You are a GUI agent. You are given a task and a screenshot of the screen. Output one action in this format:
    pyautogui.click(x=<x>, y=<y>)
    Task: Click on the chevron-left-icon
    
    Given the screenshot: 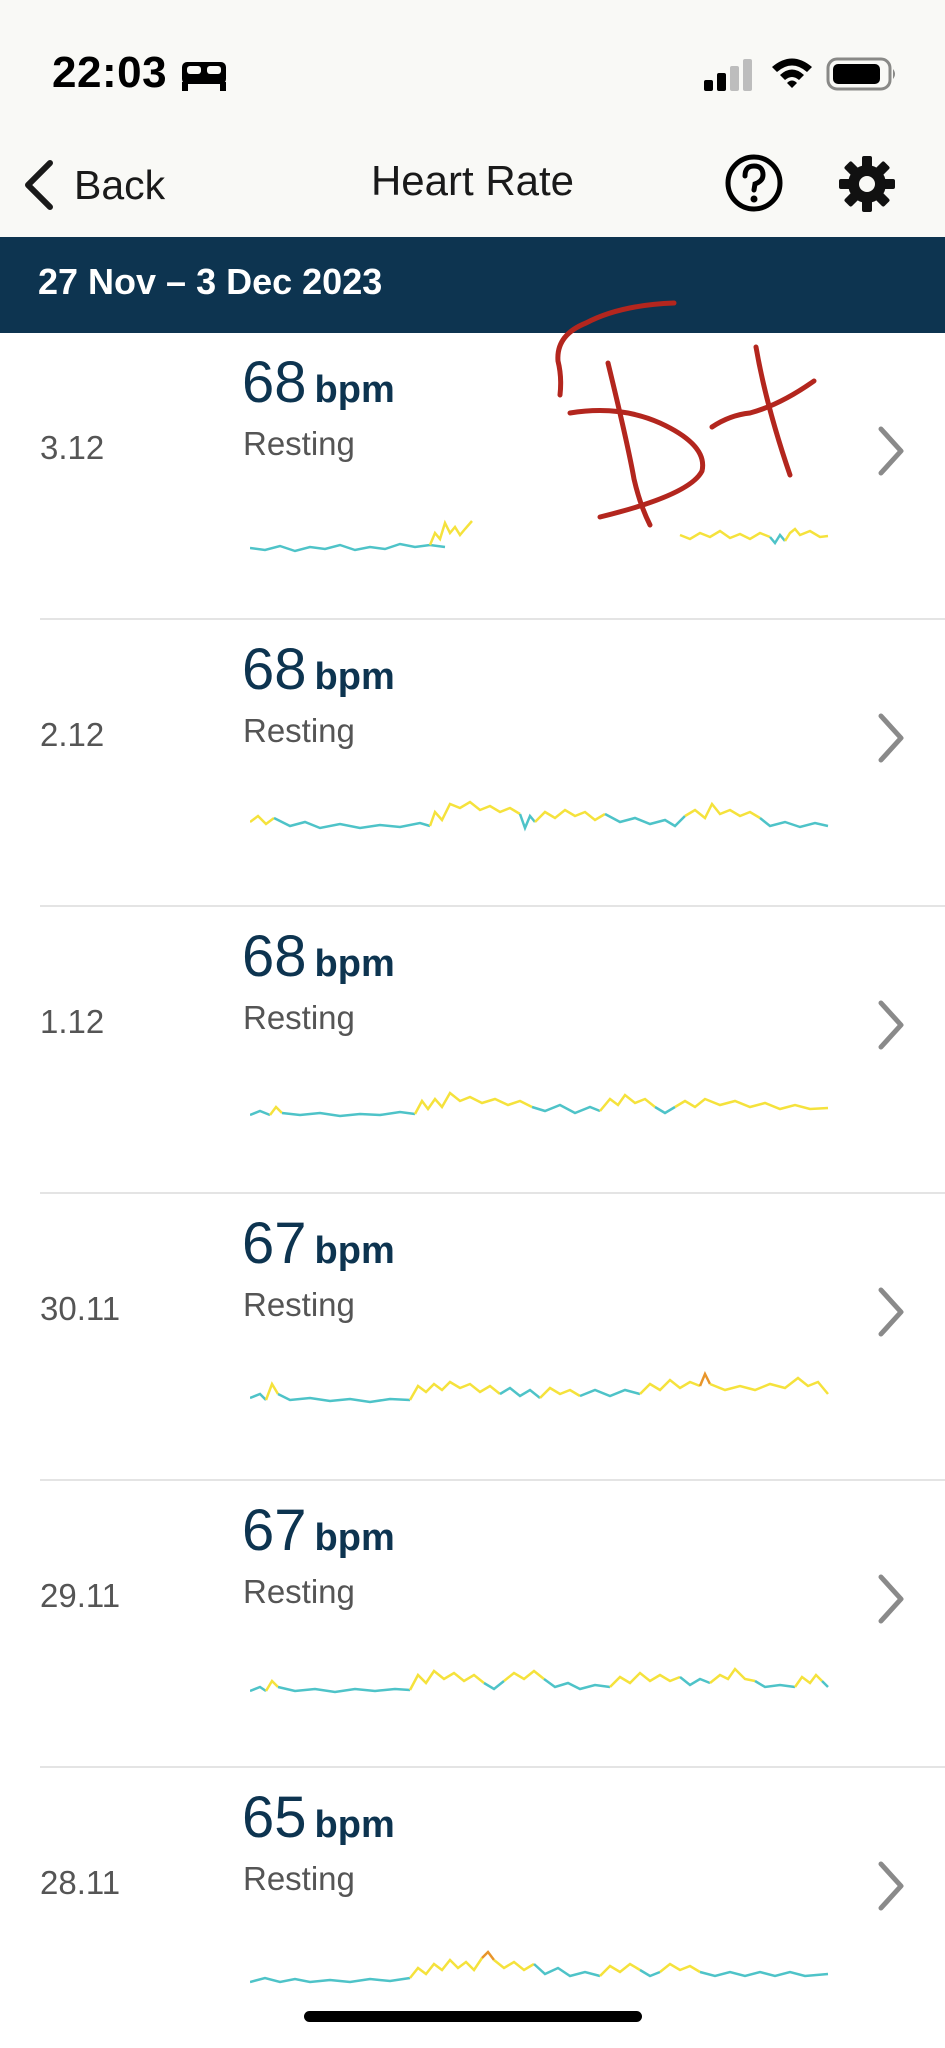 What is the action you would take?
    pyautogui.click(x=39, y=185)
    